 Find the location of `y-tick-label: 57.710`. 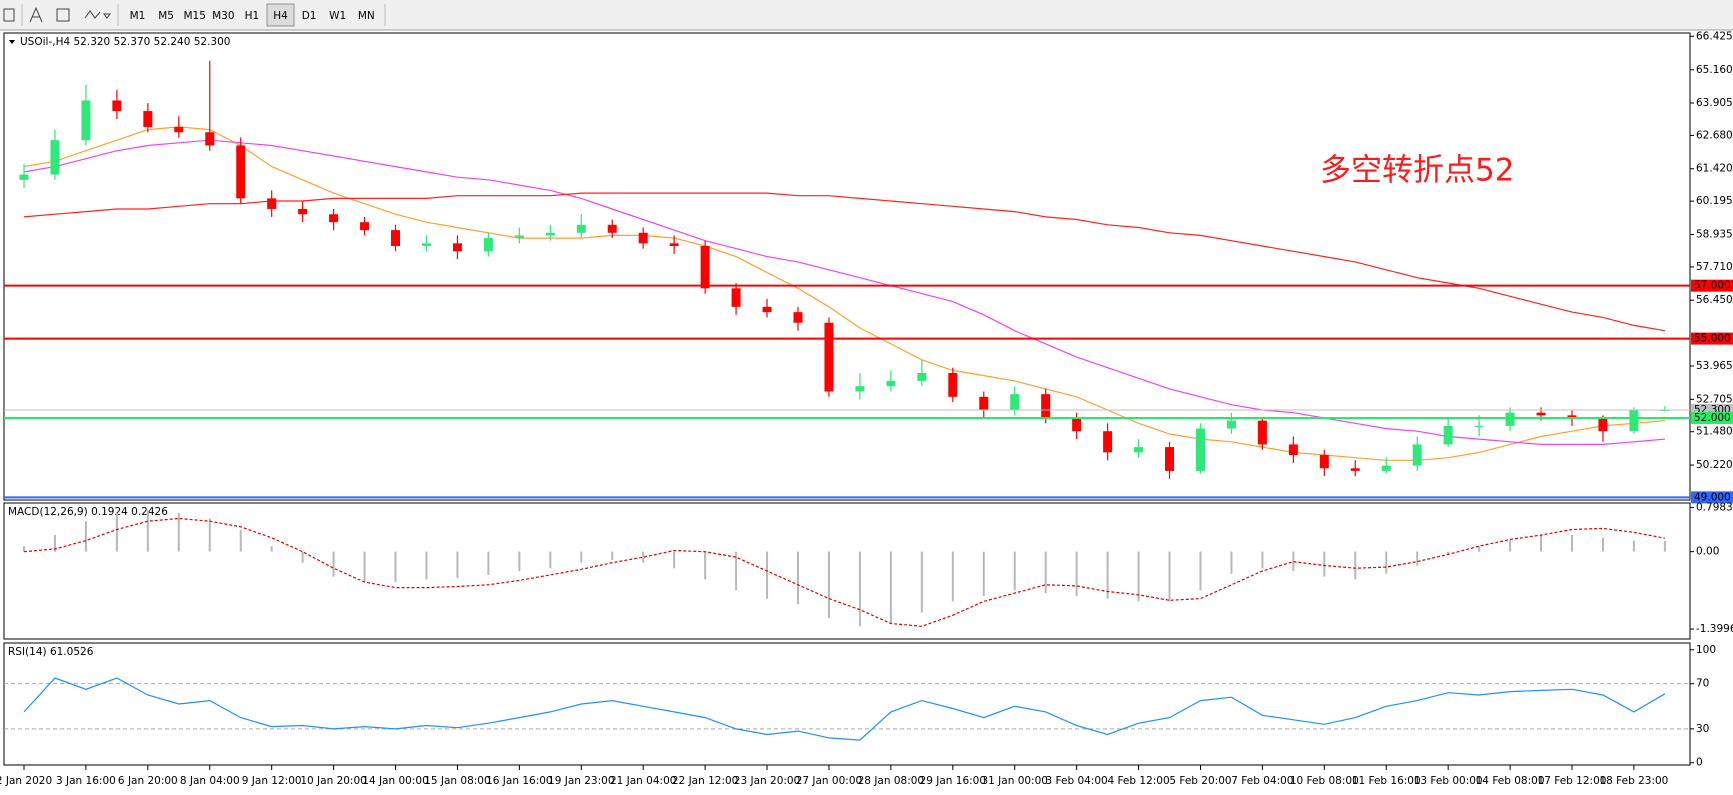

y-tick-label: 57.710 is located at coordinates (1714, 267).